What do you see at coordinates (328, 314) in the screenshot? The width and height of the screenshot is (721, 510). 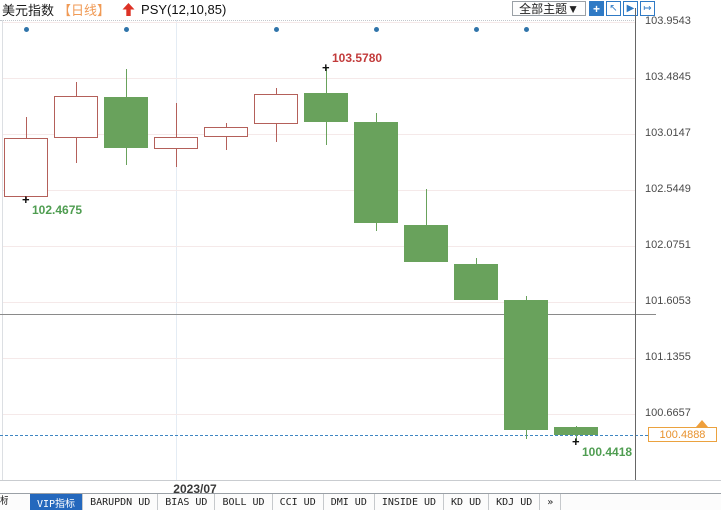 I see `previous-close-line` at bounding box center [328, 314].